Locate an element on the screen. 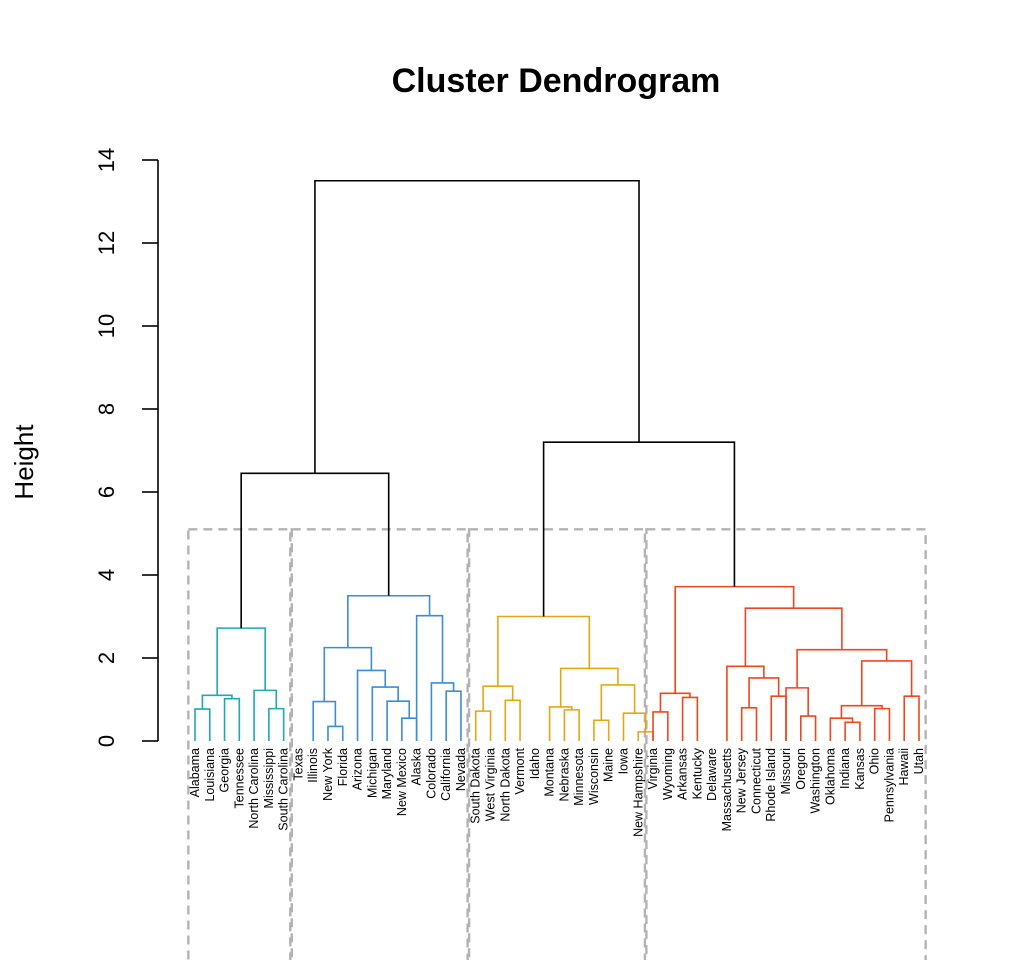 Image resolution: width=1036 pixels, height=960 pixels. leaf-label: Oregon is located at coordinates (801, 769).